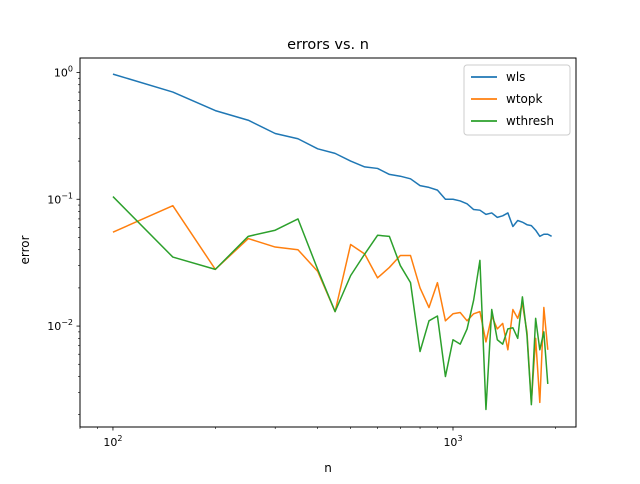 The width and height of the screenshot is (640, 484). Describe the element at coordinates (328, 468) in the screenshot. I see `x-axis-label: n` at that location.